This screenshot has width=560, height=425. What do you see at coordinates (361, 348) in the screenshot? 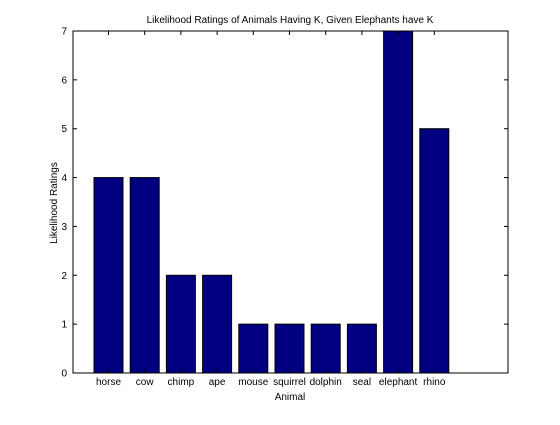
I see `bar-seal` at bounding box center [361, 348].